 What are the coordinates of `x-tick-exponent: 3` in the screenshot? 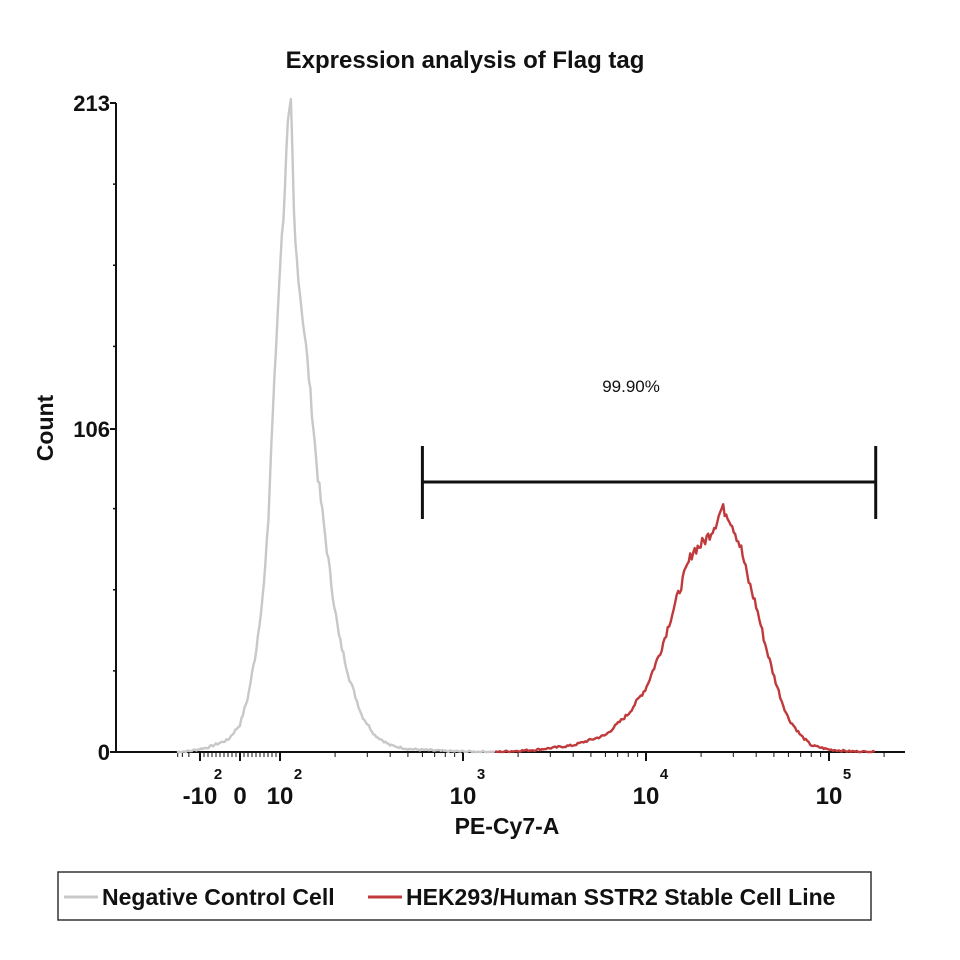 It's located at (481, 774).